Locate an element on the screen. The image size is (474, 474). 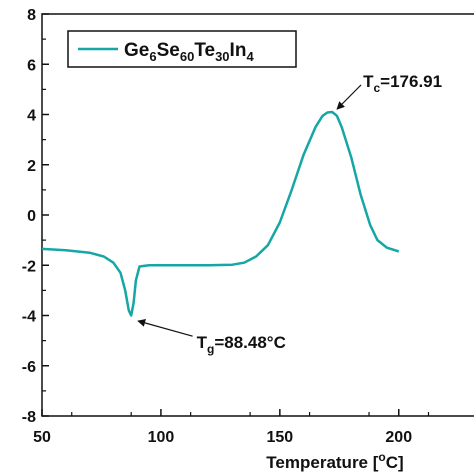
x-tick-label: 100 is located at coordinates (161, 437).